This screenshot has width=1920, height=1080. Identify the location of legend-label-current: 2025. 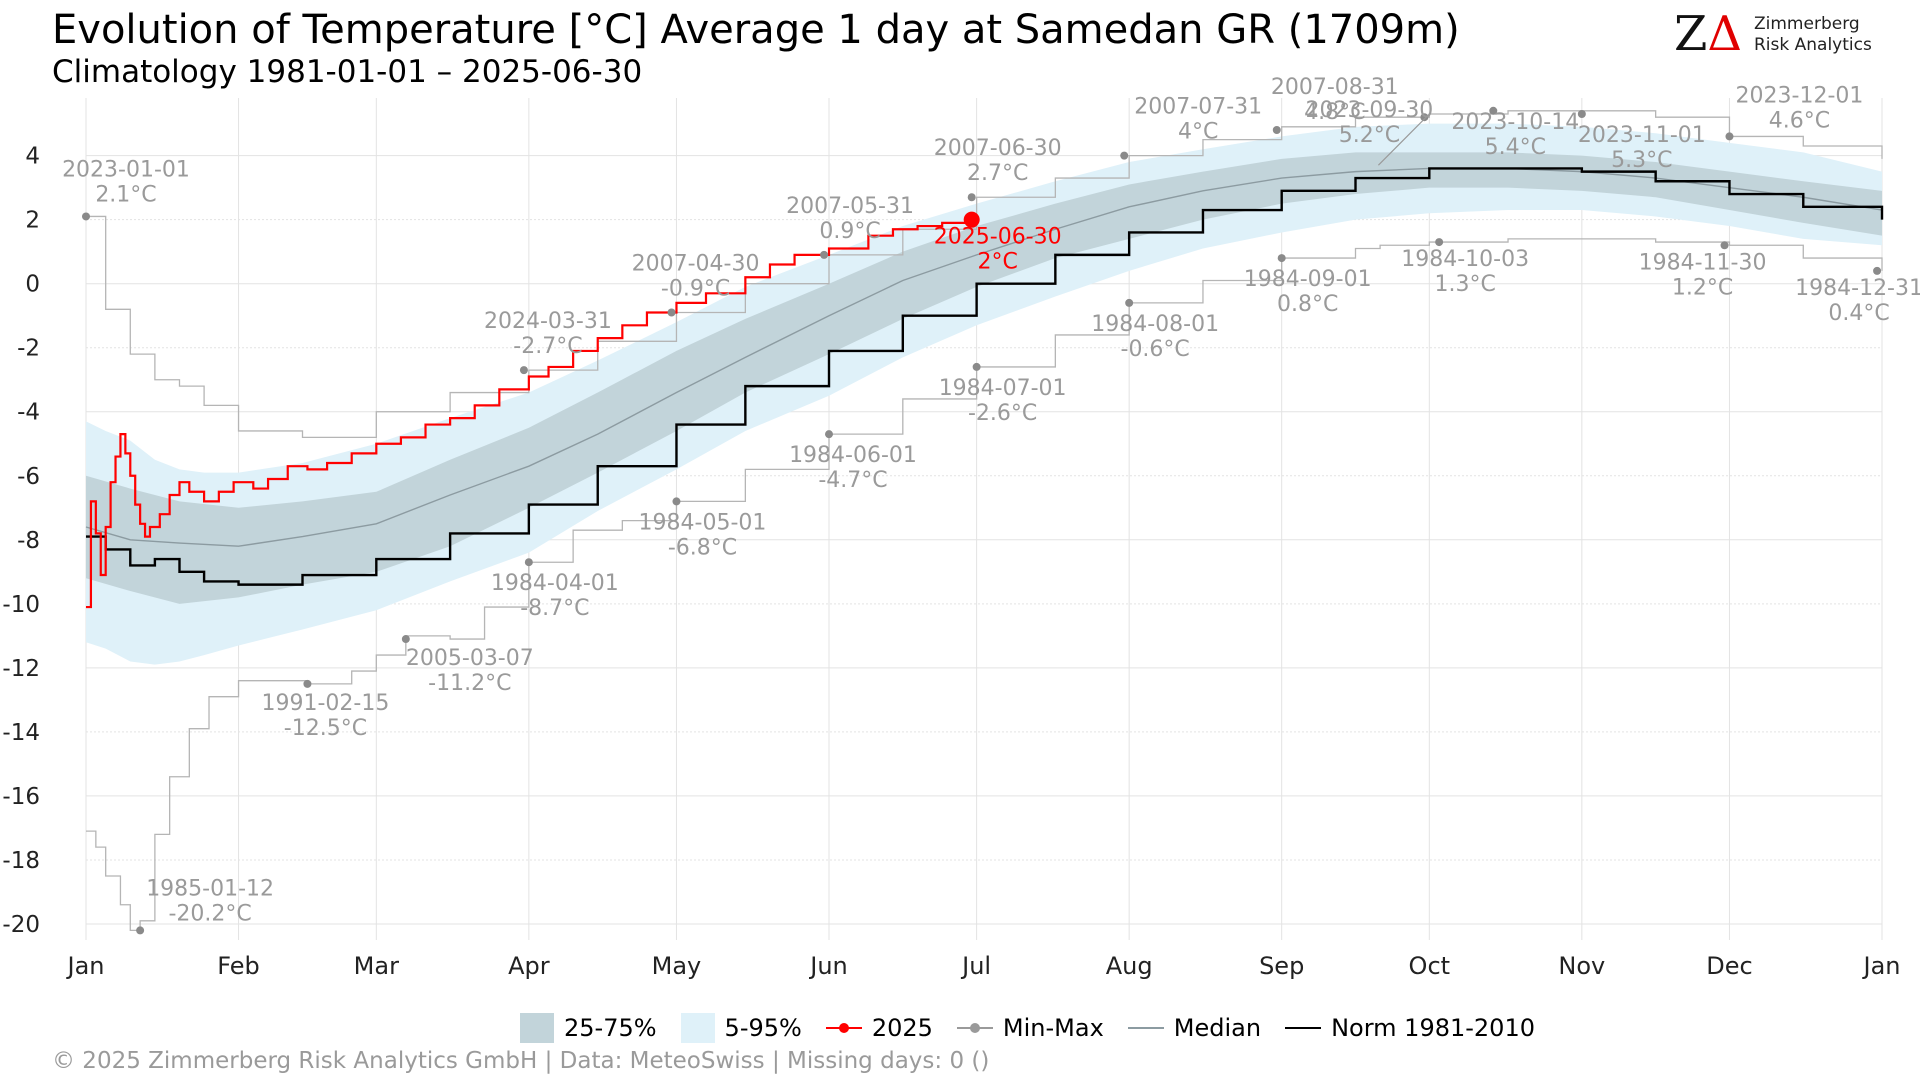
(902, 1028).